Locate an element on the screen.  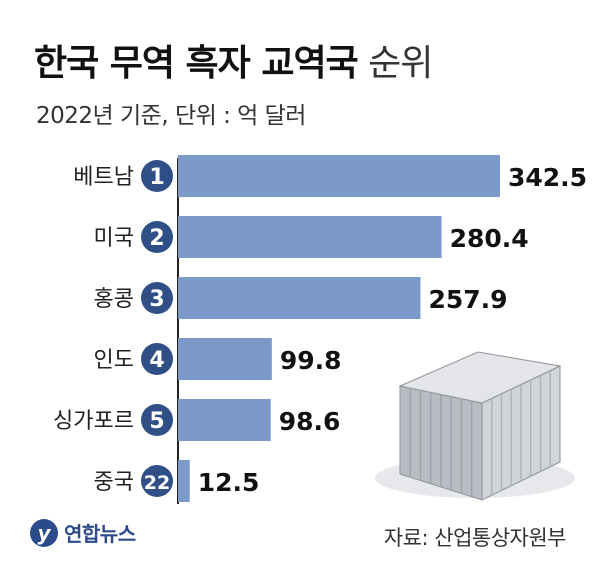
category-label: 베트남 is located at coordinates (103, 177).